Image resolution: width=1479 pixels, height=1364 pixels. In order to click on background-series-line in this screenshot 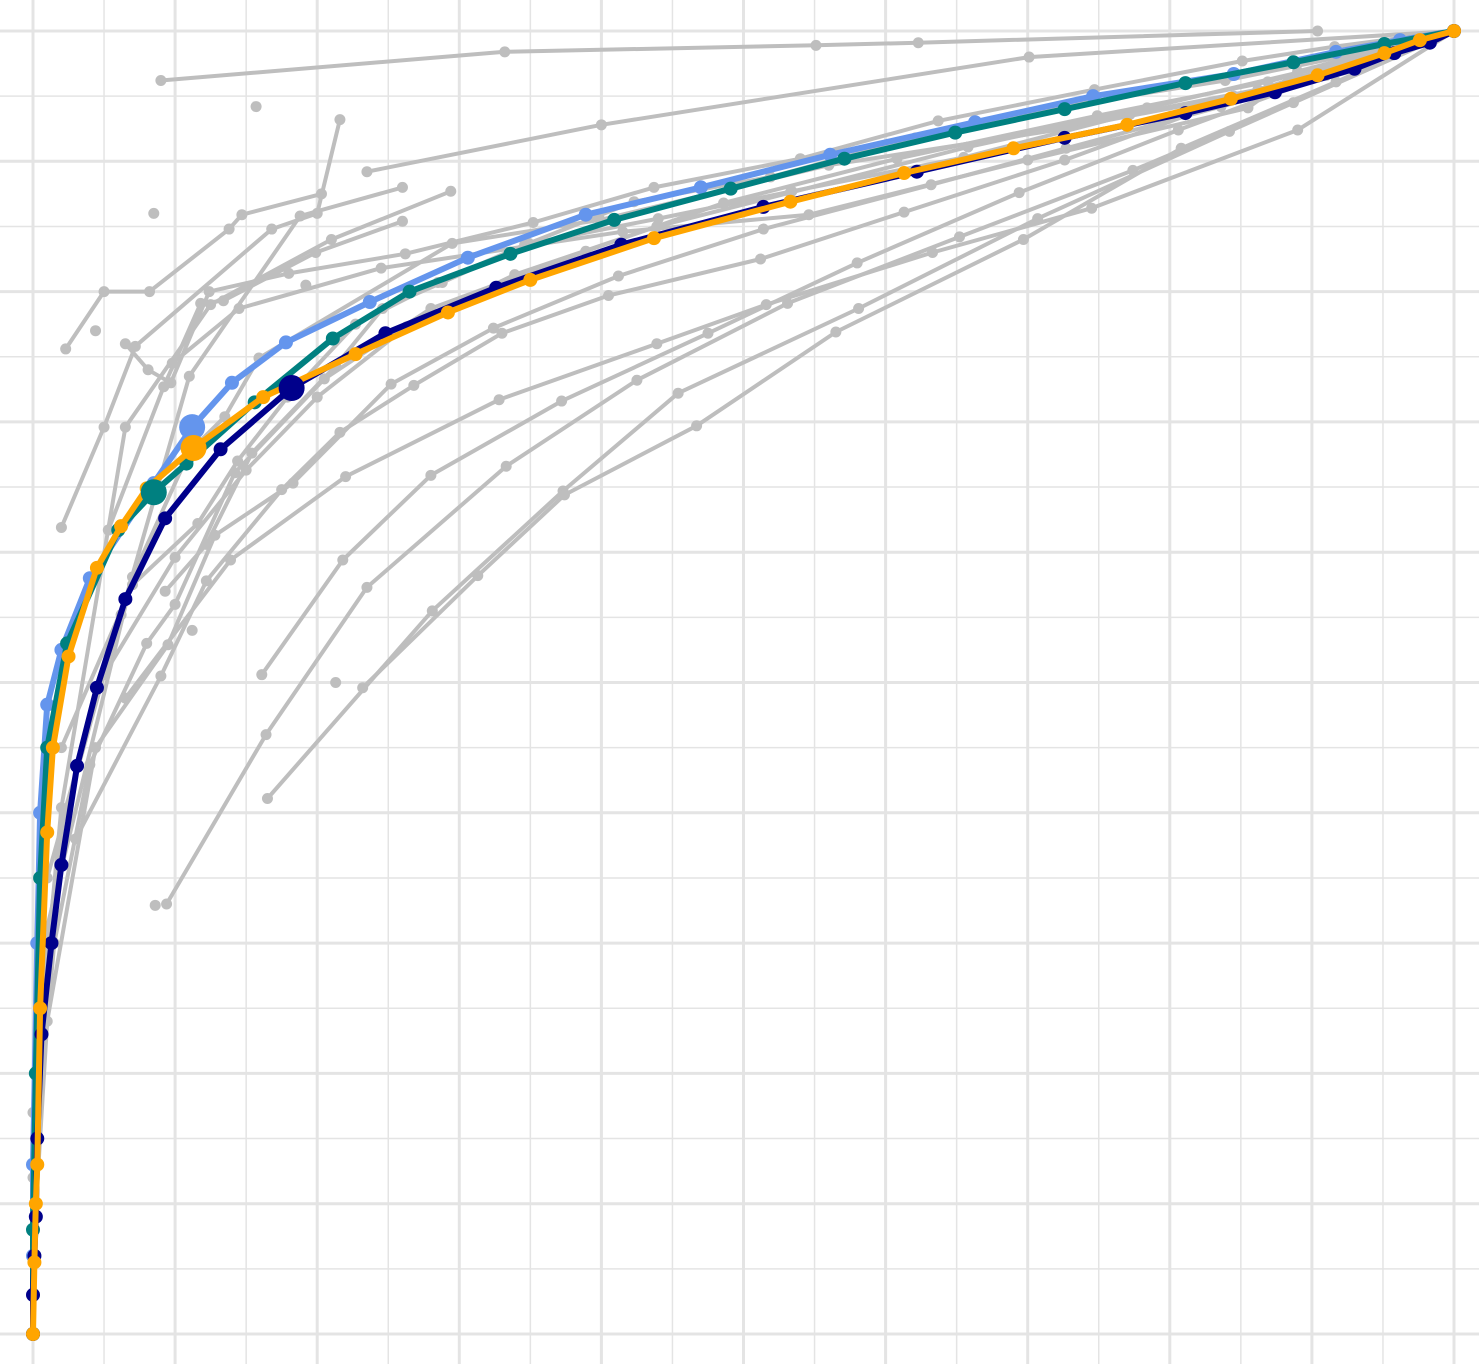, I will do `click(193, 271)`.